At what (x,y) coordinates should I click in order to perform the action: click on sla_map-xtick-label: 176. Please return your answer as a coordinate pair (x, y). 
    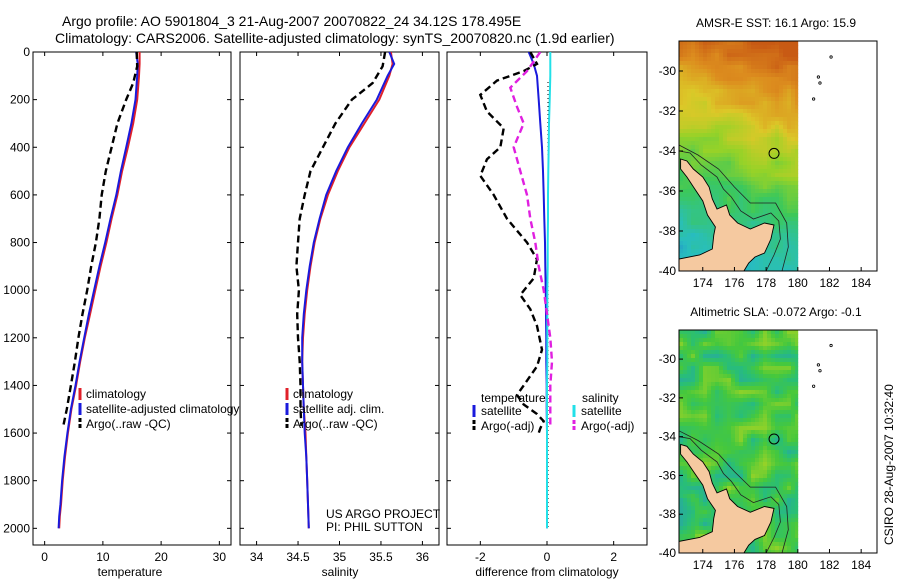
    Looking at the image, I should click on (734, 565).